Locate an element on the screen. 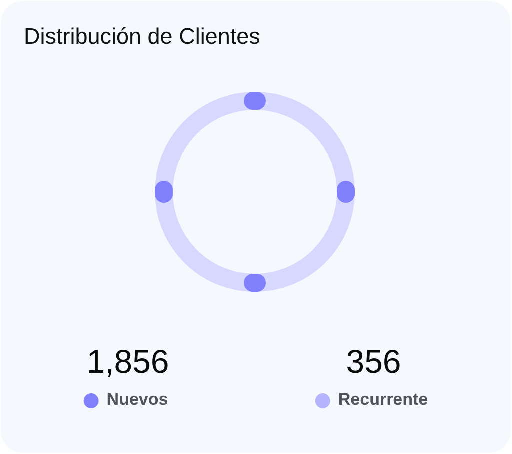  category-label: Nuevos is located at coordinates (137, 399).